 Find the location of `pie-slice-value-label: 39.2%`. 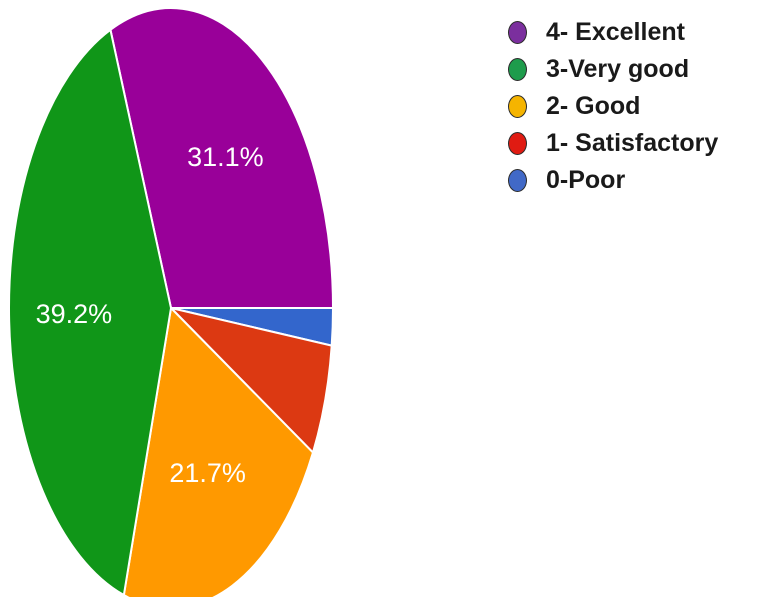

pie-slice-value-label: 39.2% is located at coordinates (74, 314).